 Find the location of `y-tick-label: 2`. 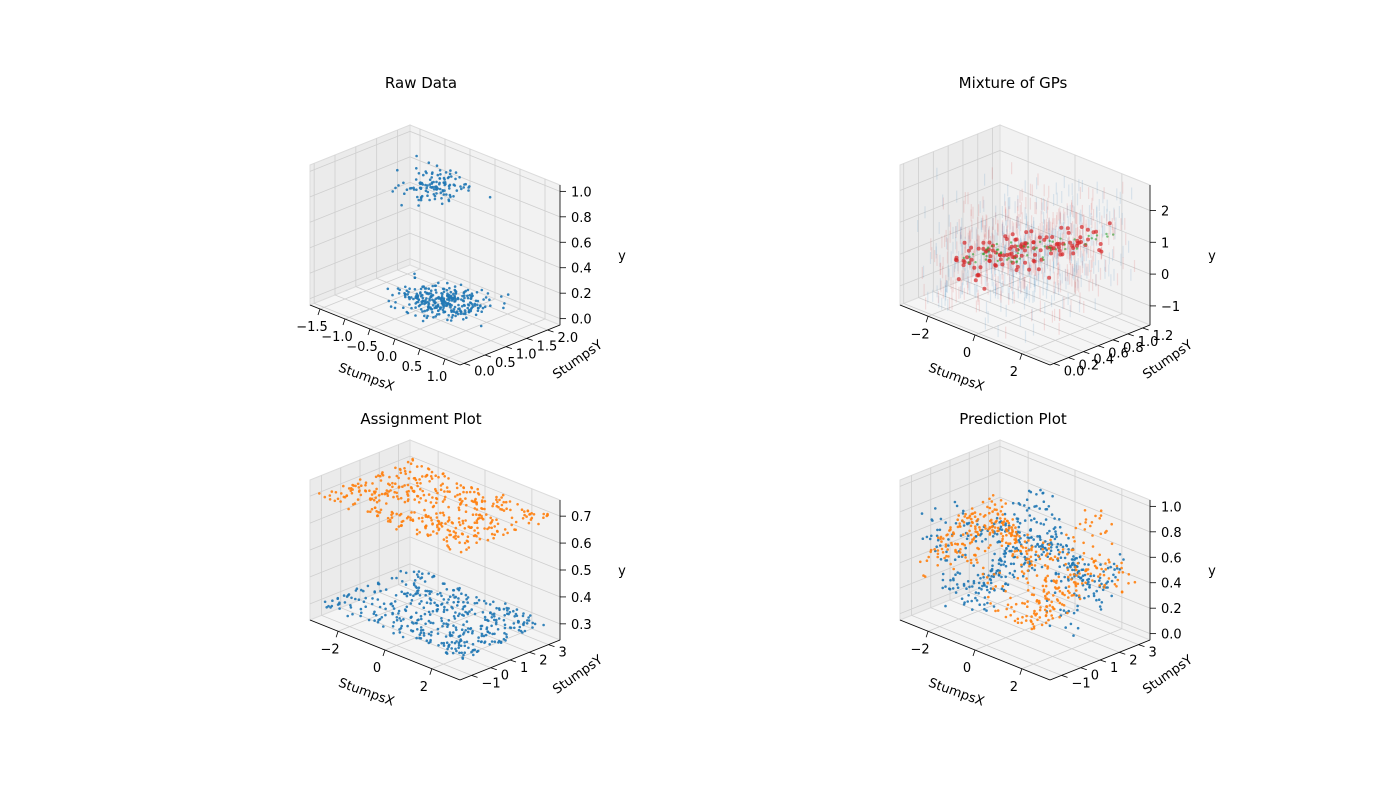

y-tick-label: 2 is located at coordinates (543, 660).